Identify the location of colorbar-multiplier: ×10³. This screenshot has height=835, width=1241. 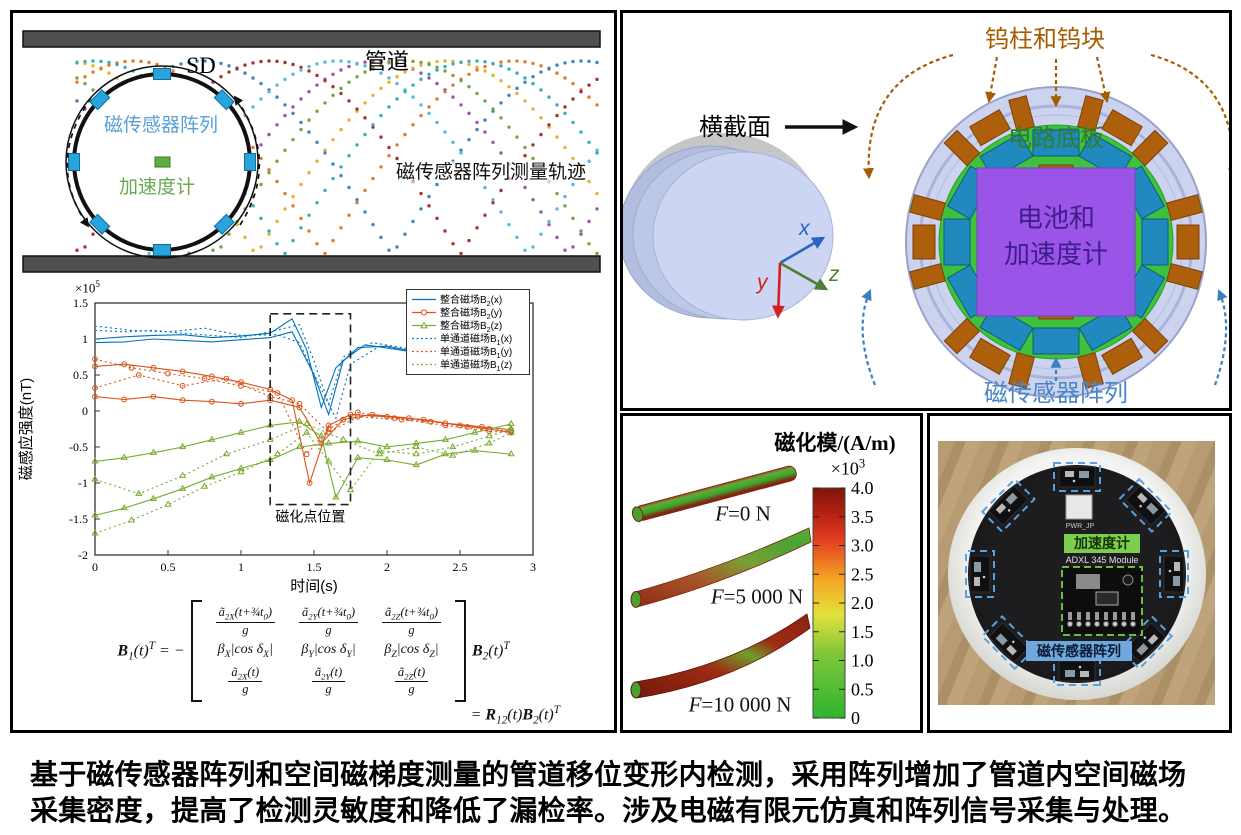
(848, 467).